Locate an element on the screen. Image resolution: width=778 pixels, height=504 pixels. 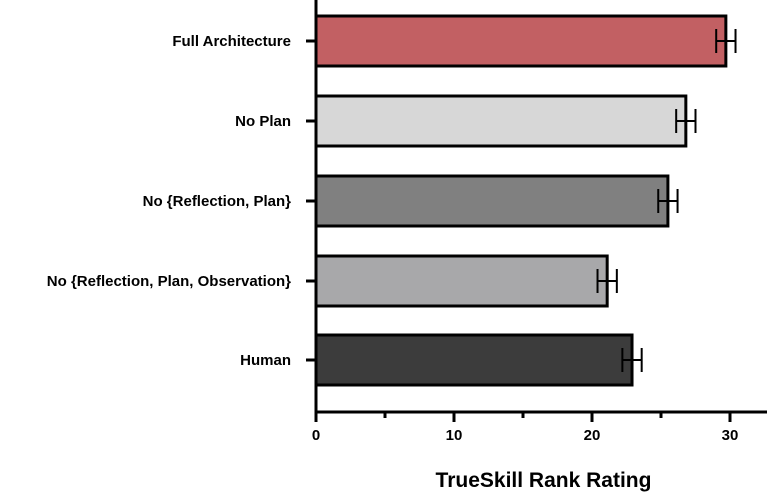
bar-human is located at coordinates (474, 360).